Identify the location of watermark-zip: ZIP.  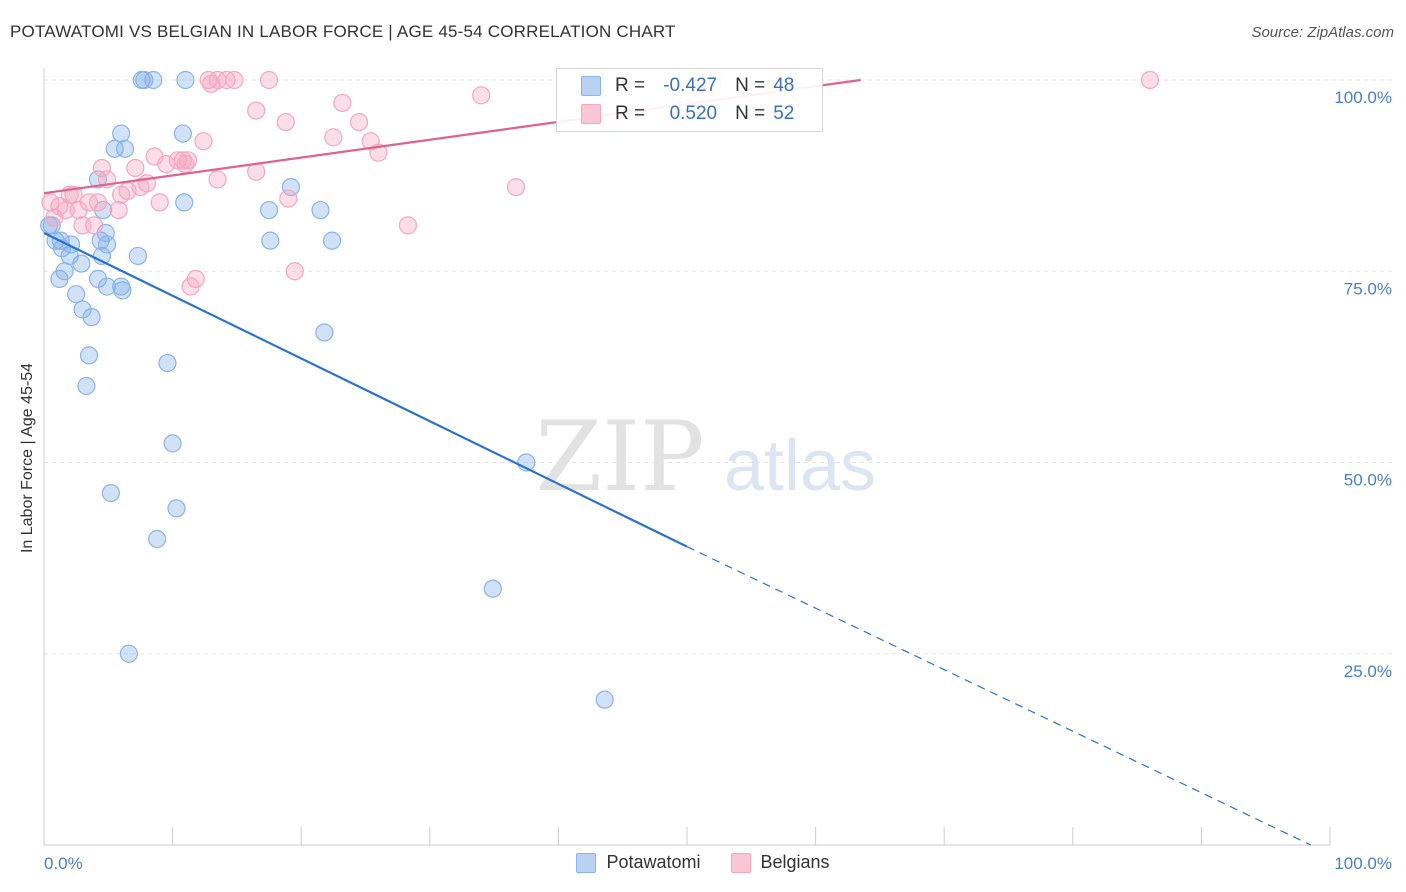
(619, 457).